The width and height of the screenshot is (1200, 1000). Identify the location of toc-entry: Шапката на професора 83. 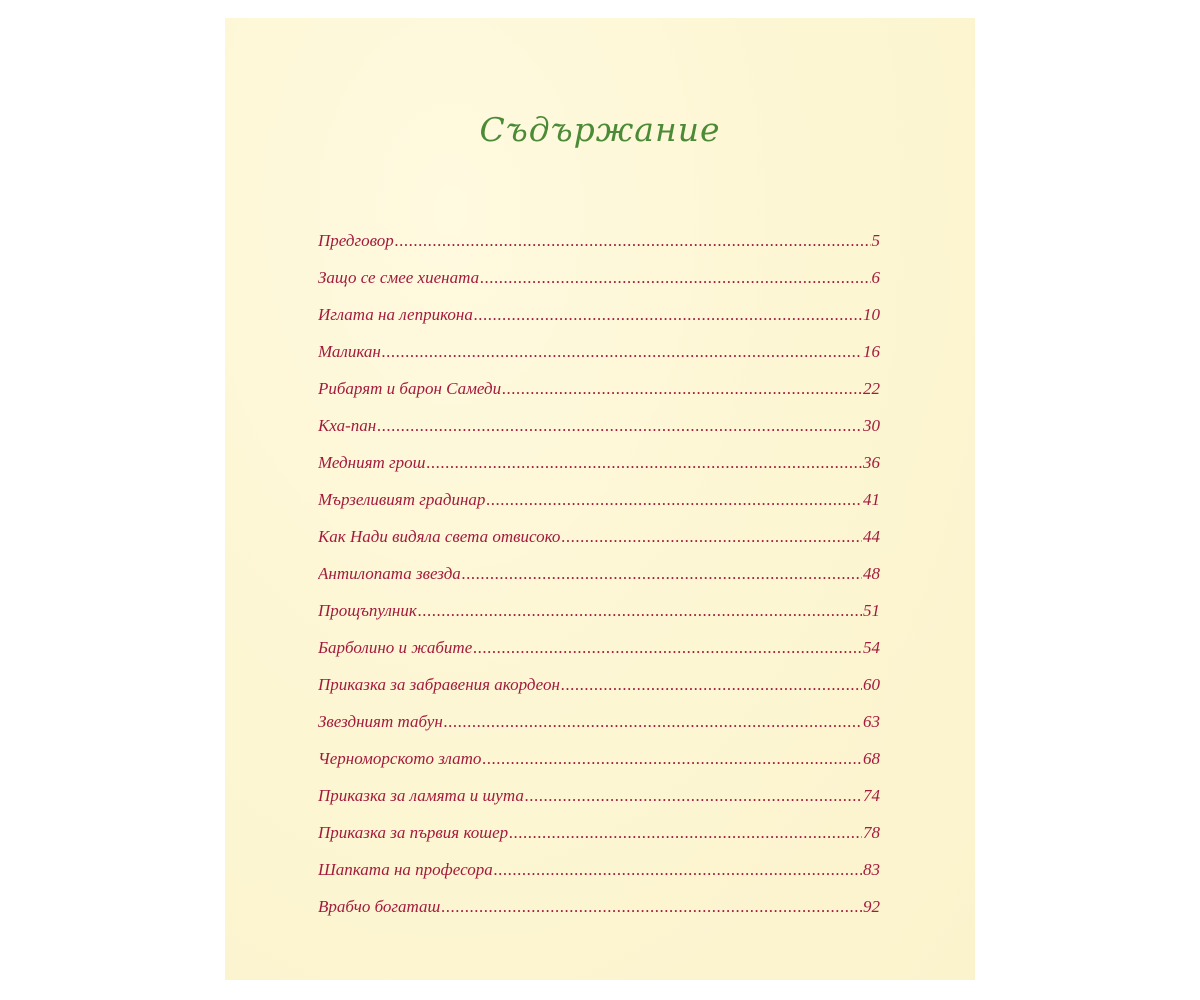
(599, 878).